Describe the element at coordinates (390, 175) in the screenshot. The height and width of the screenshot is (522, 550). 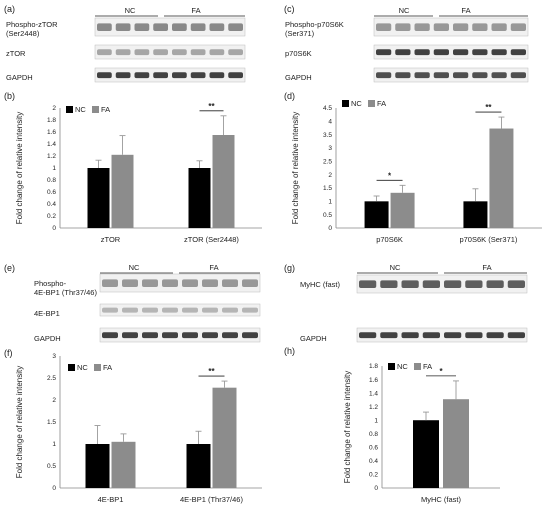
I see `significance-marker: *` at that location.